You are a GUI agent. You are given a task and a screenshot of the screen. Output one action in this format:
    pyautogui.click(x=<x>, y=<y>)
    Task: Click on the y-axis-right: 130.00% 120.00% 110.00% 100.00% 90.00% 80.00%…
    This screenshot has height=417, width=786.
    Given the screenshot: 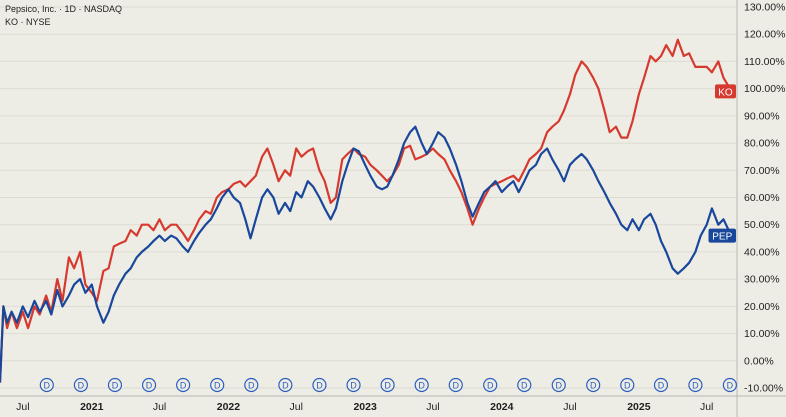 What is the action you would take?
    pyautogui.click(x=760, y=208)
    